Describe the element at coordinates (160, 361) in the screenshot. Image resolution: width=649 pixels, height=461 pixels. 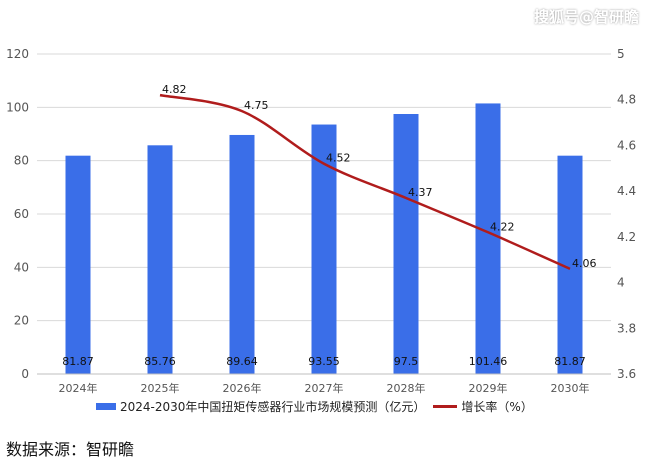
I see `bar-data-label: 85.76` at that location.